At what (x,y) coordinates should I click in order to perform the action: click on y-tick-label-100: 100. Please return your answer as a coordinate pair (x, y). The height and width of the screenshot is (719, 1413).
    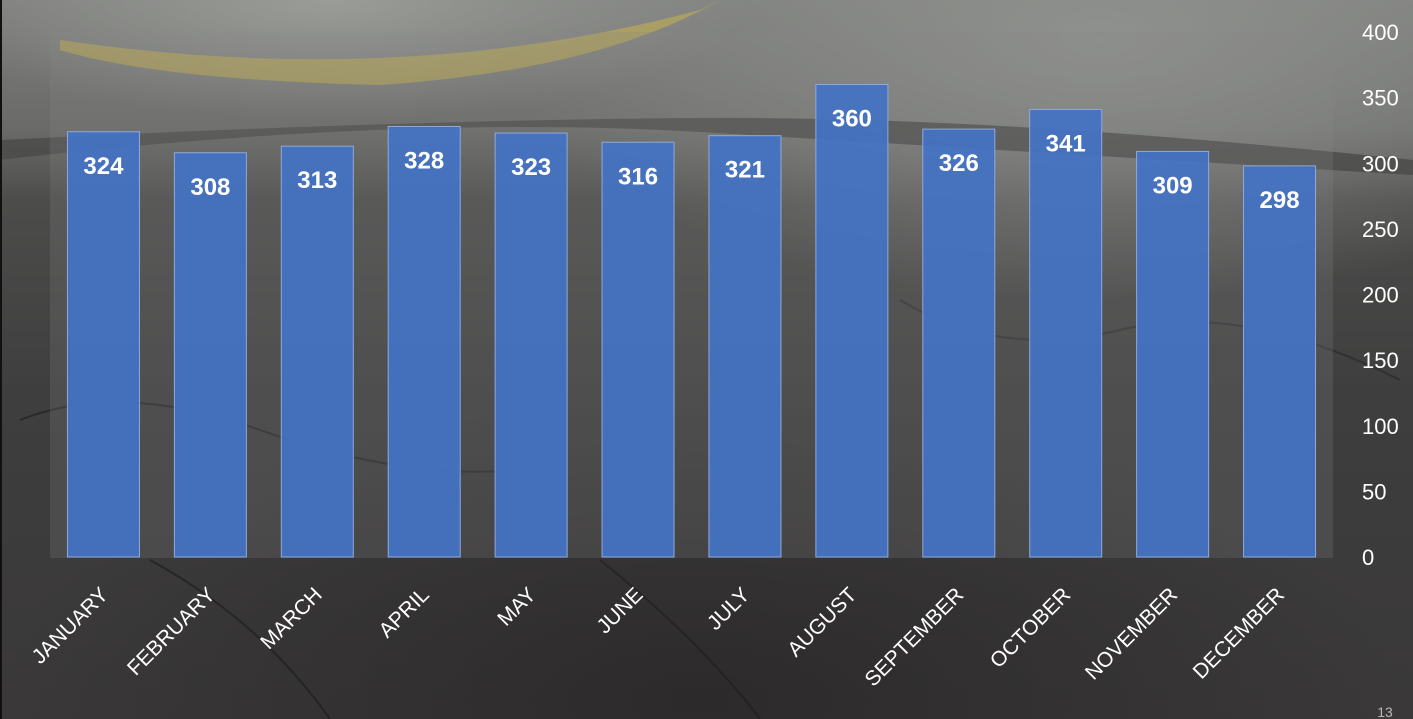
    Looking at the image, I should click on (1380, 426).